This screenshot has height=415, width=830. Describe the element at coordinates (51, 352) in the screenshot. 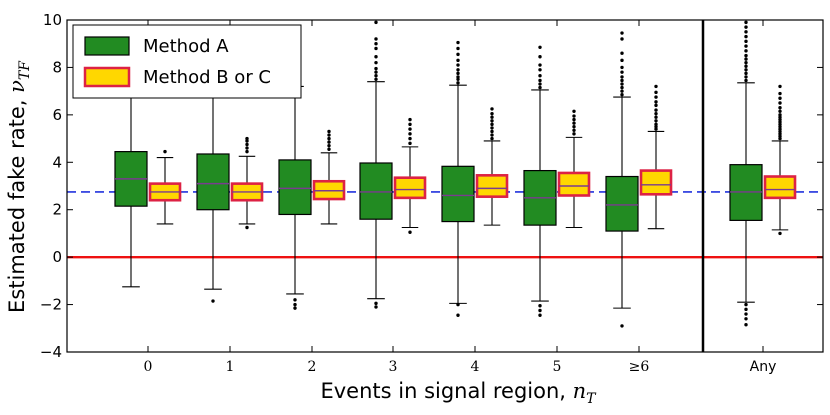

I see `y-tick-label: −4` at that location.